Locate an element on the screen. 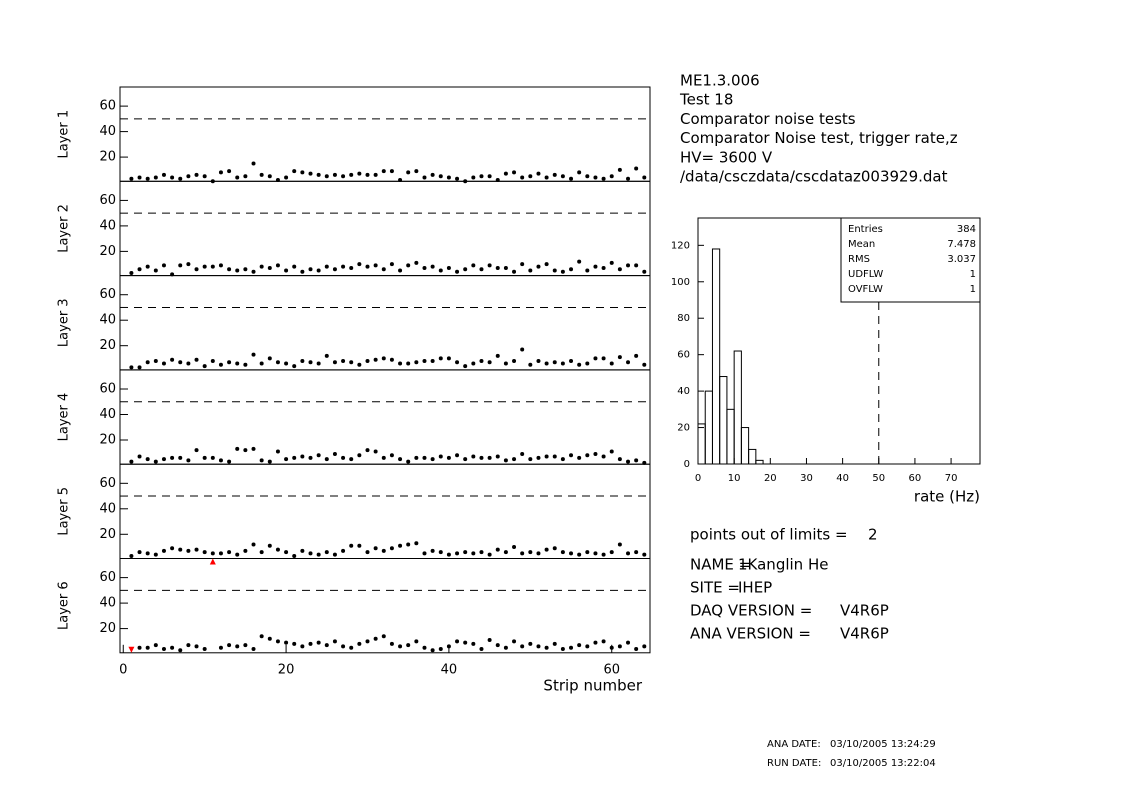  date-value: 03/10/2005 13:22:04 is located at coordinates (883, 763).